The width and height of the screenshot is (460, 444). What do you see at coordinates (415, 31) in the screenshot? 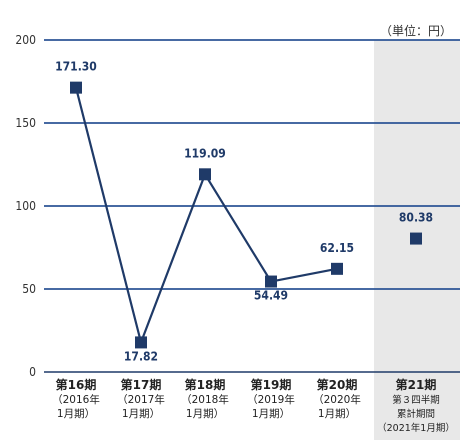
I see `unit-label: （単位：円）` at bounding box center [415, 31].